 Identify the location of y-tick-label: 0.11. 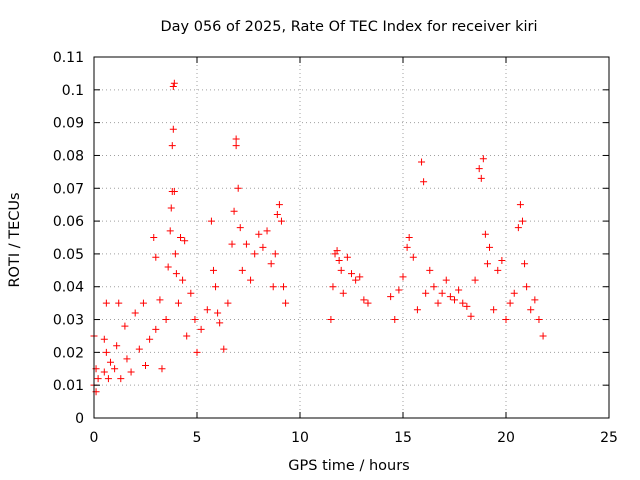
(68, 58).